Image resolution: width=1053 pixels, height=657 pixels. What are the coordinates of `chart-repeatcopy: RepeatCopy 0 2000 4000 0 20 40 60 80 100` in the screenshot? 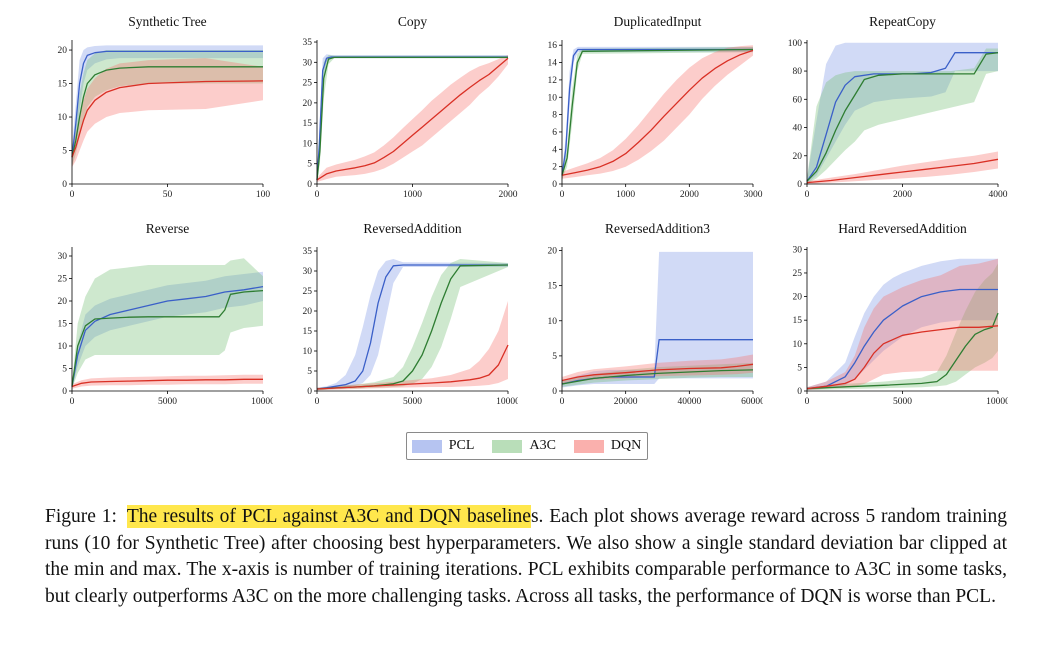 It's located at (890, 110).